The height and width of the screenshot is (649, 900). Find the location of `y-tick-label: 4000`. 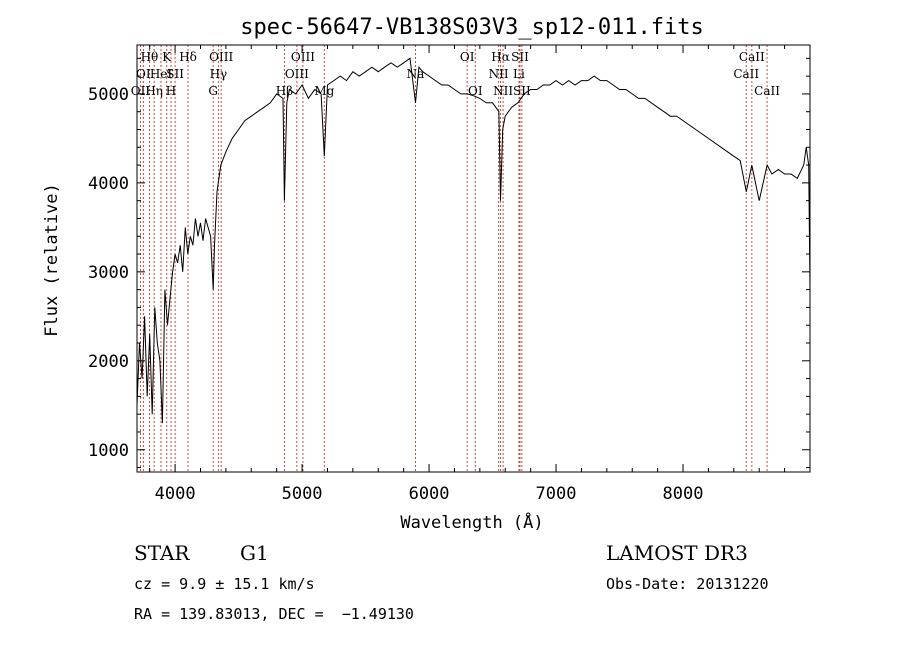

y-tick-label: 4000 is located at coordinates (108, 184).